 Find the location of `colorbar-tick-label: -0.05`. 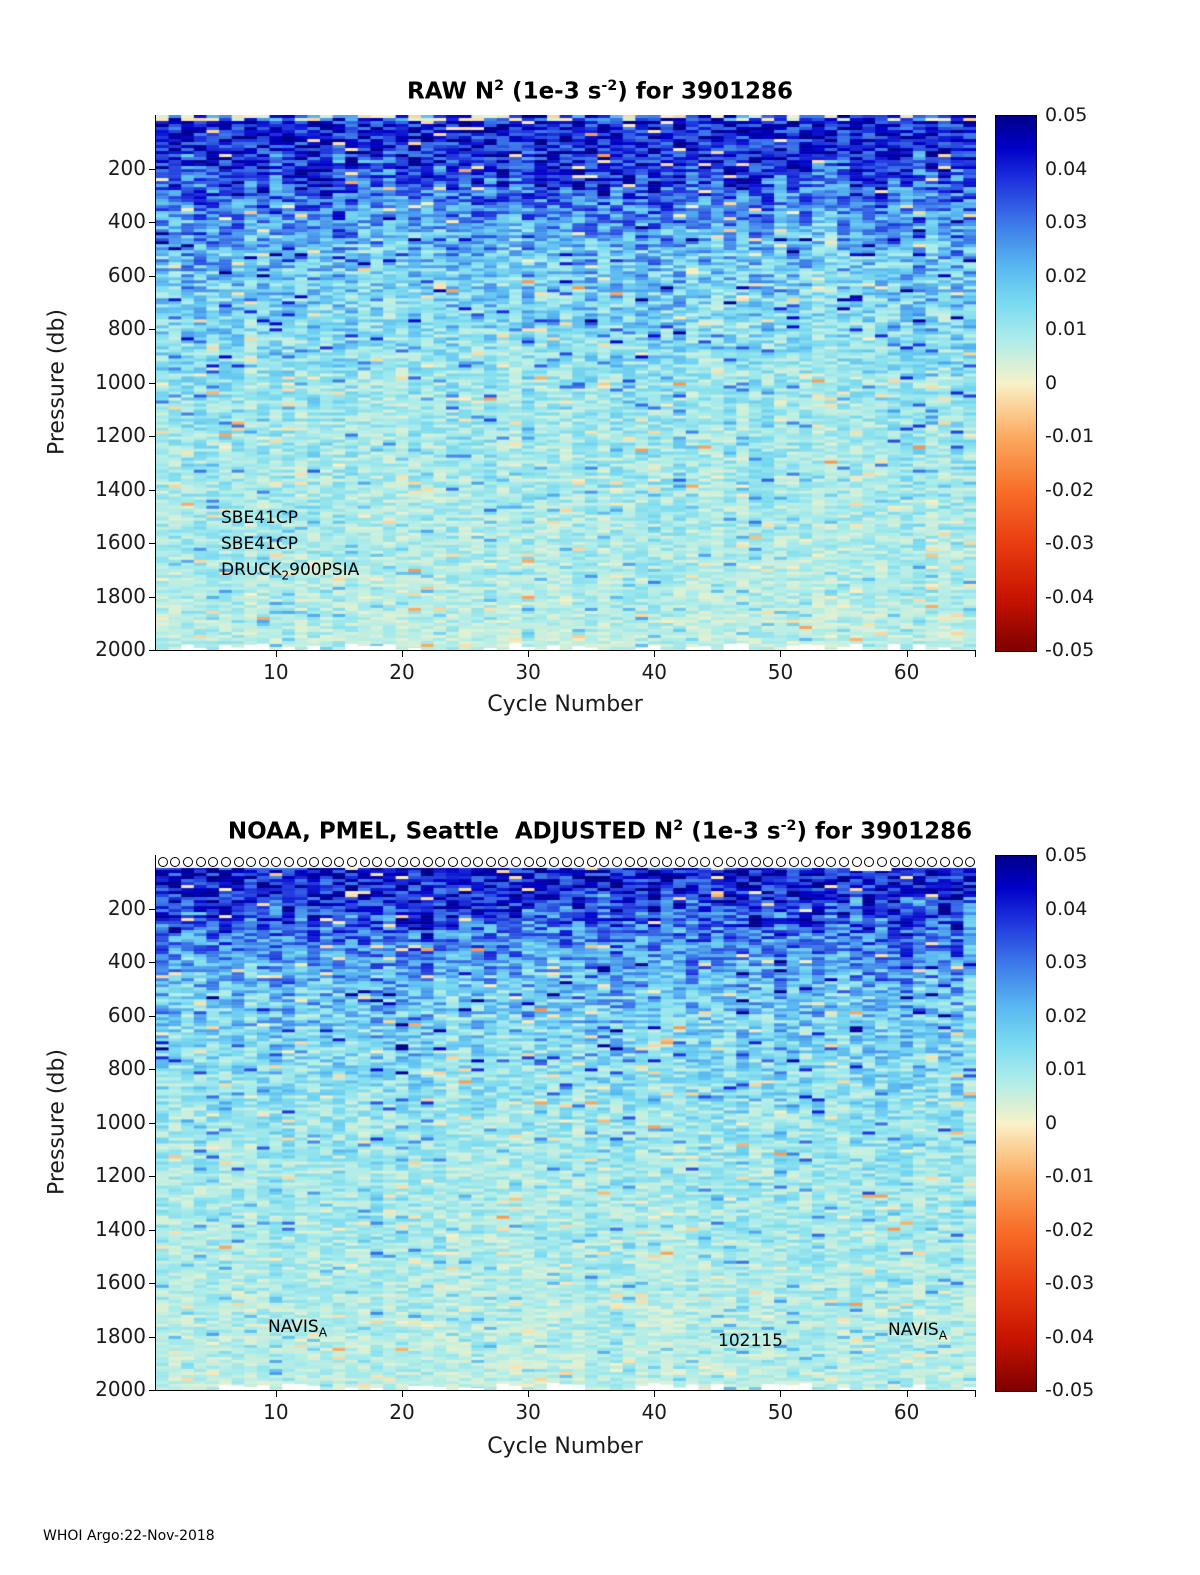

colorbar-tick-label: -0.05 is located at coordinates (1070, 650).